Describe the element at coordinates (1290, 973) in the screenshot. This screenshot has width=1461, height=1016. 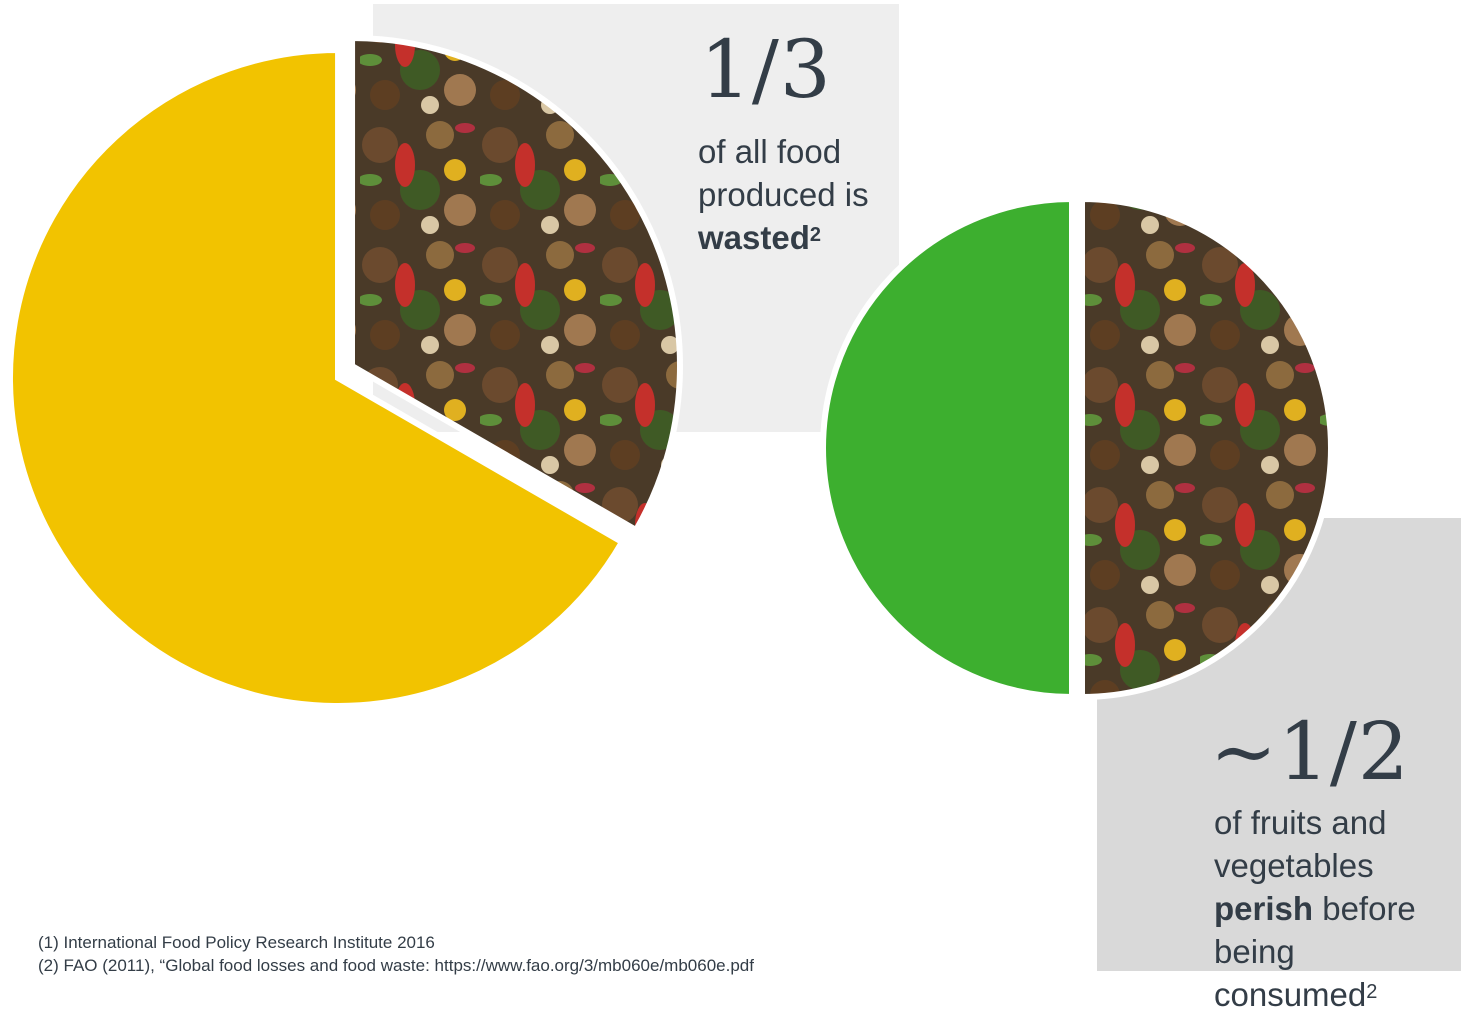
I see `caption-2-consumed: being consumed` at that location.